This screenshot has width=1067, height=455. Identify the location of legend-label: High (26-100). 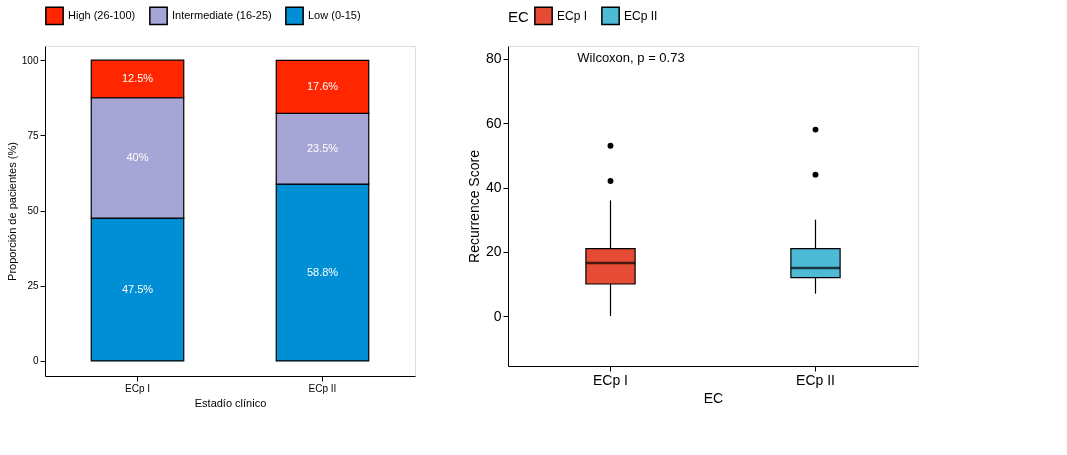
(102, 14).